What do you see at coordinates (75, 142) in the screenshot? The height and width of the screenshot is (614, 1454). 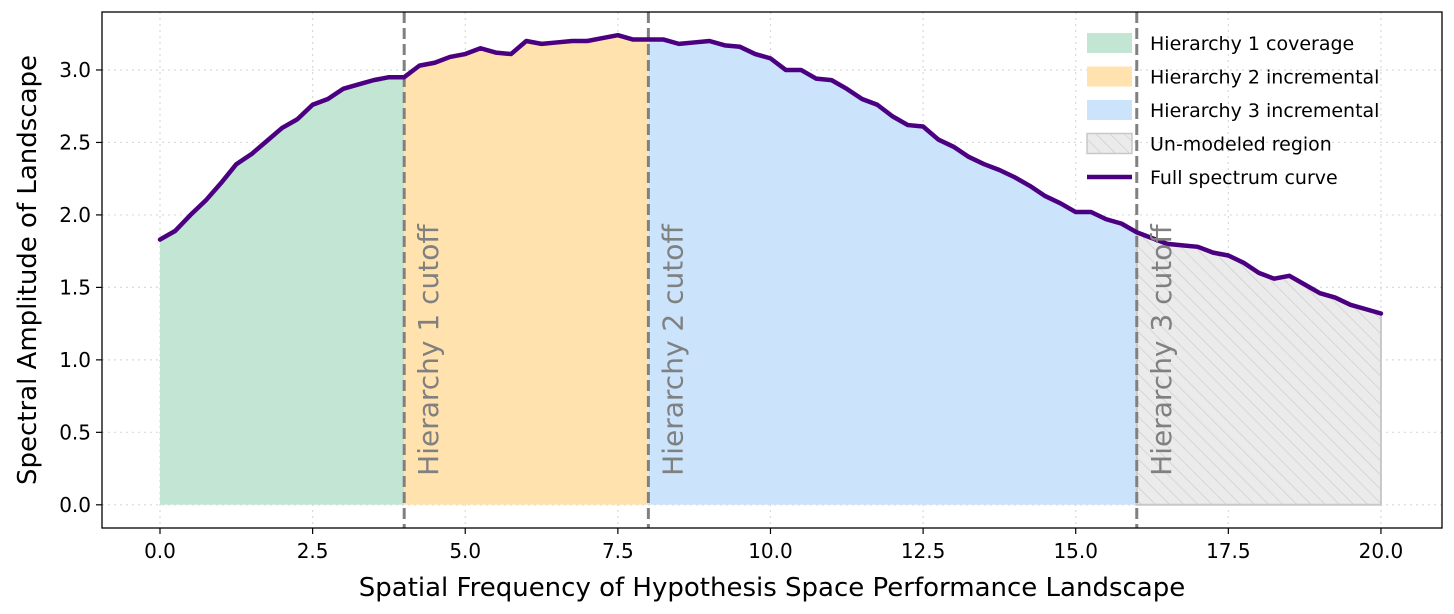 I see `y-tick-label: 2.5` at bounding box center [75, 142].